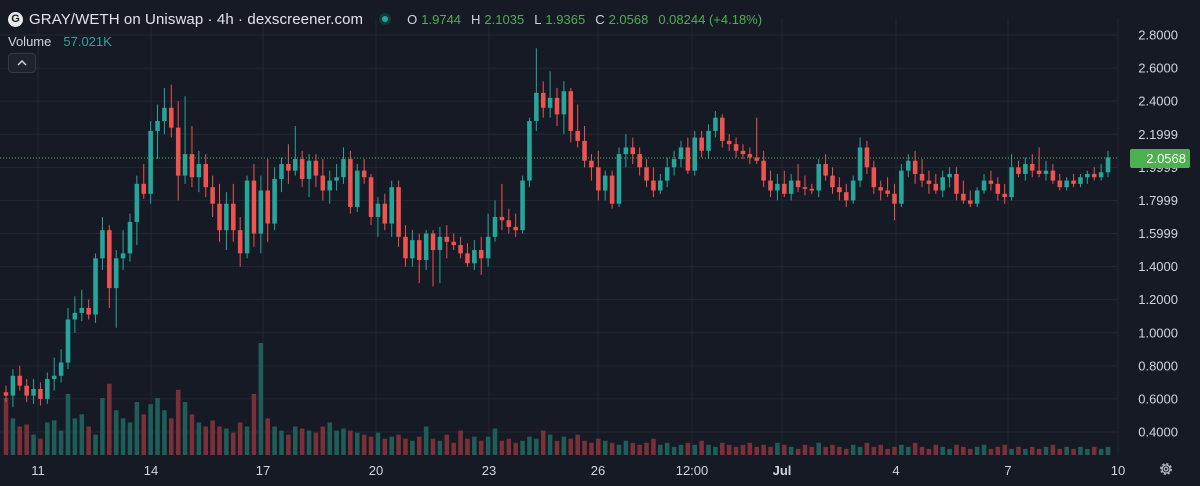 This screenshot has height=486, width=1200. Describe the element at coordinates (628, 19) in the screenshot. I see `close-value: 2.0568` at that location.